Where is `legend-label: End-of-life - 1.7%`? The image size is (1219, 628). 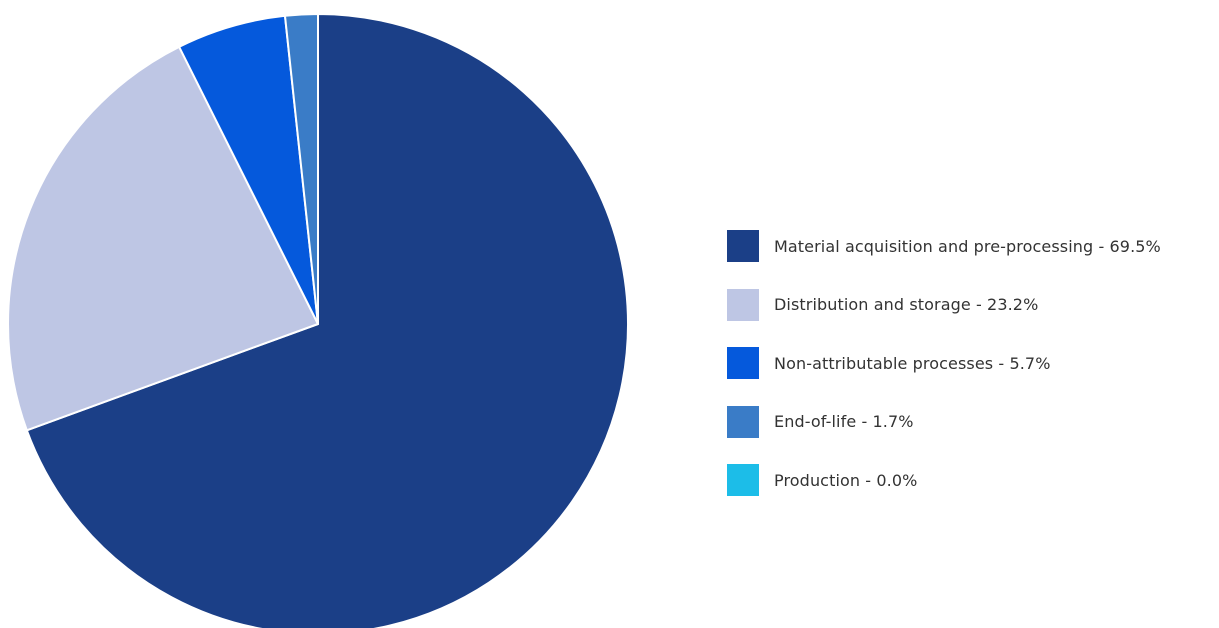
legend-label: End-of-life - 1.7% is located at coordinates (844, 421).